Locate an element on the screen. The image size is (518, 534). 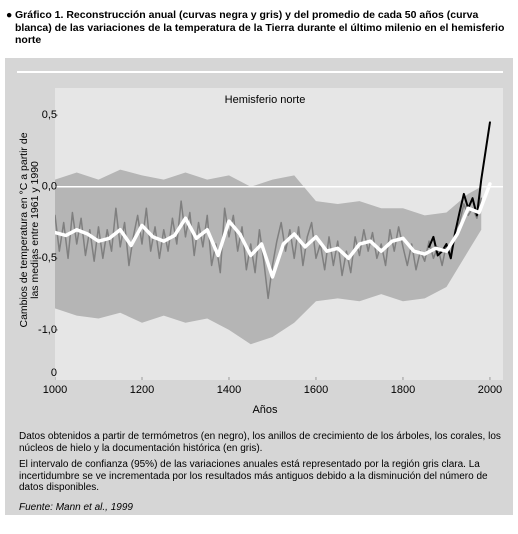
y-tick-label: 0,0 is located at coordinates (49, 187).